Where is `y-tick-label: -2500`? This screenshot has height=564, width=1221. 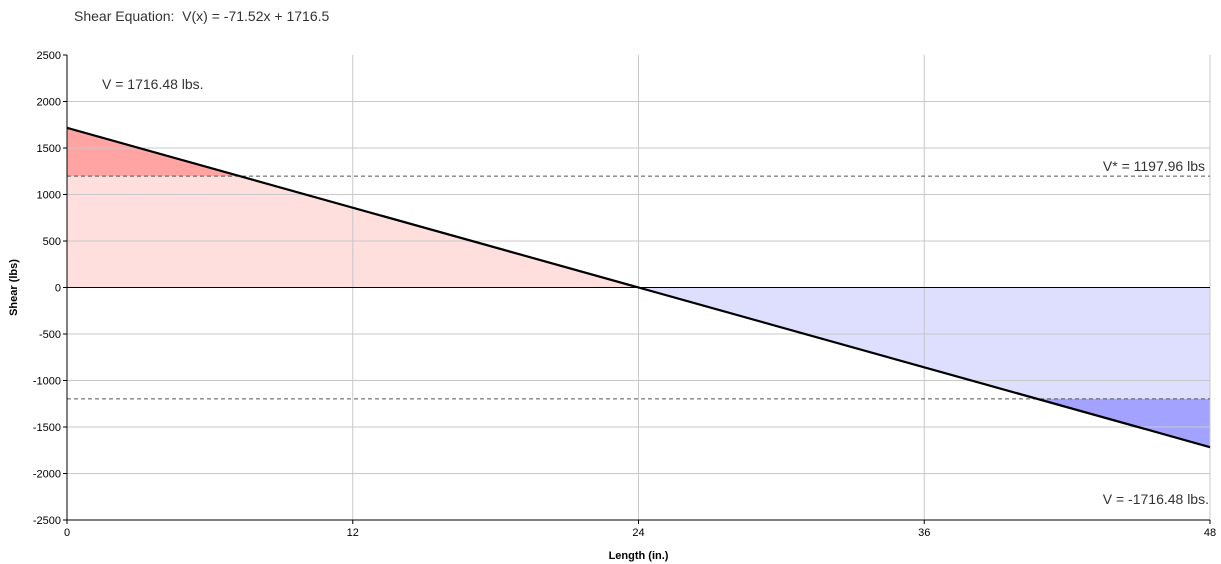
y-tick-label: -2500 is located at coordinates (47, 521).